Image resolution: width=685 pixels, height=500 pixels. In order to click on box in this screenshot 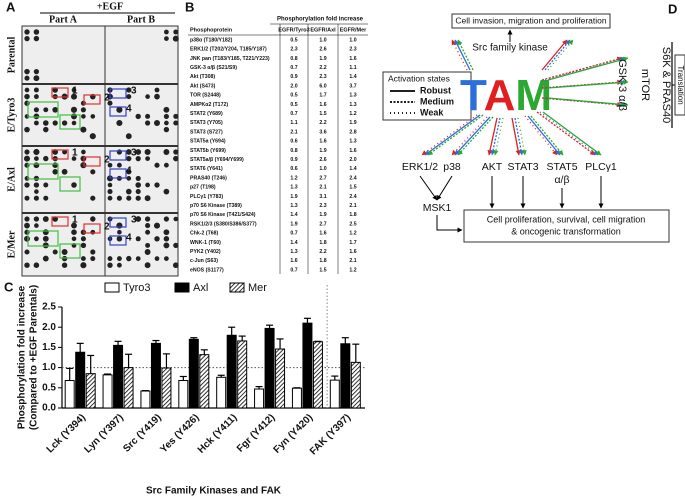, I will do `click(566, 226)`.